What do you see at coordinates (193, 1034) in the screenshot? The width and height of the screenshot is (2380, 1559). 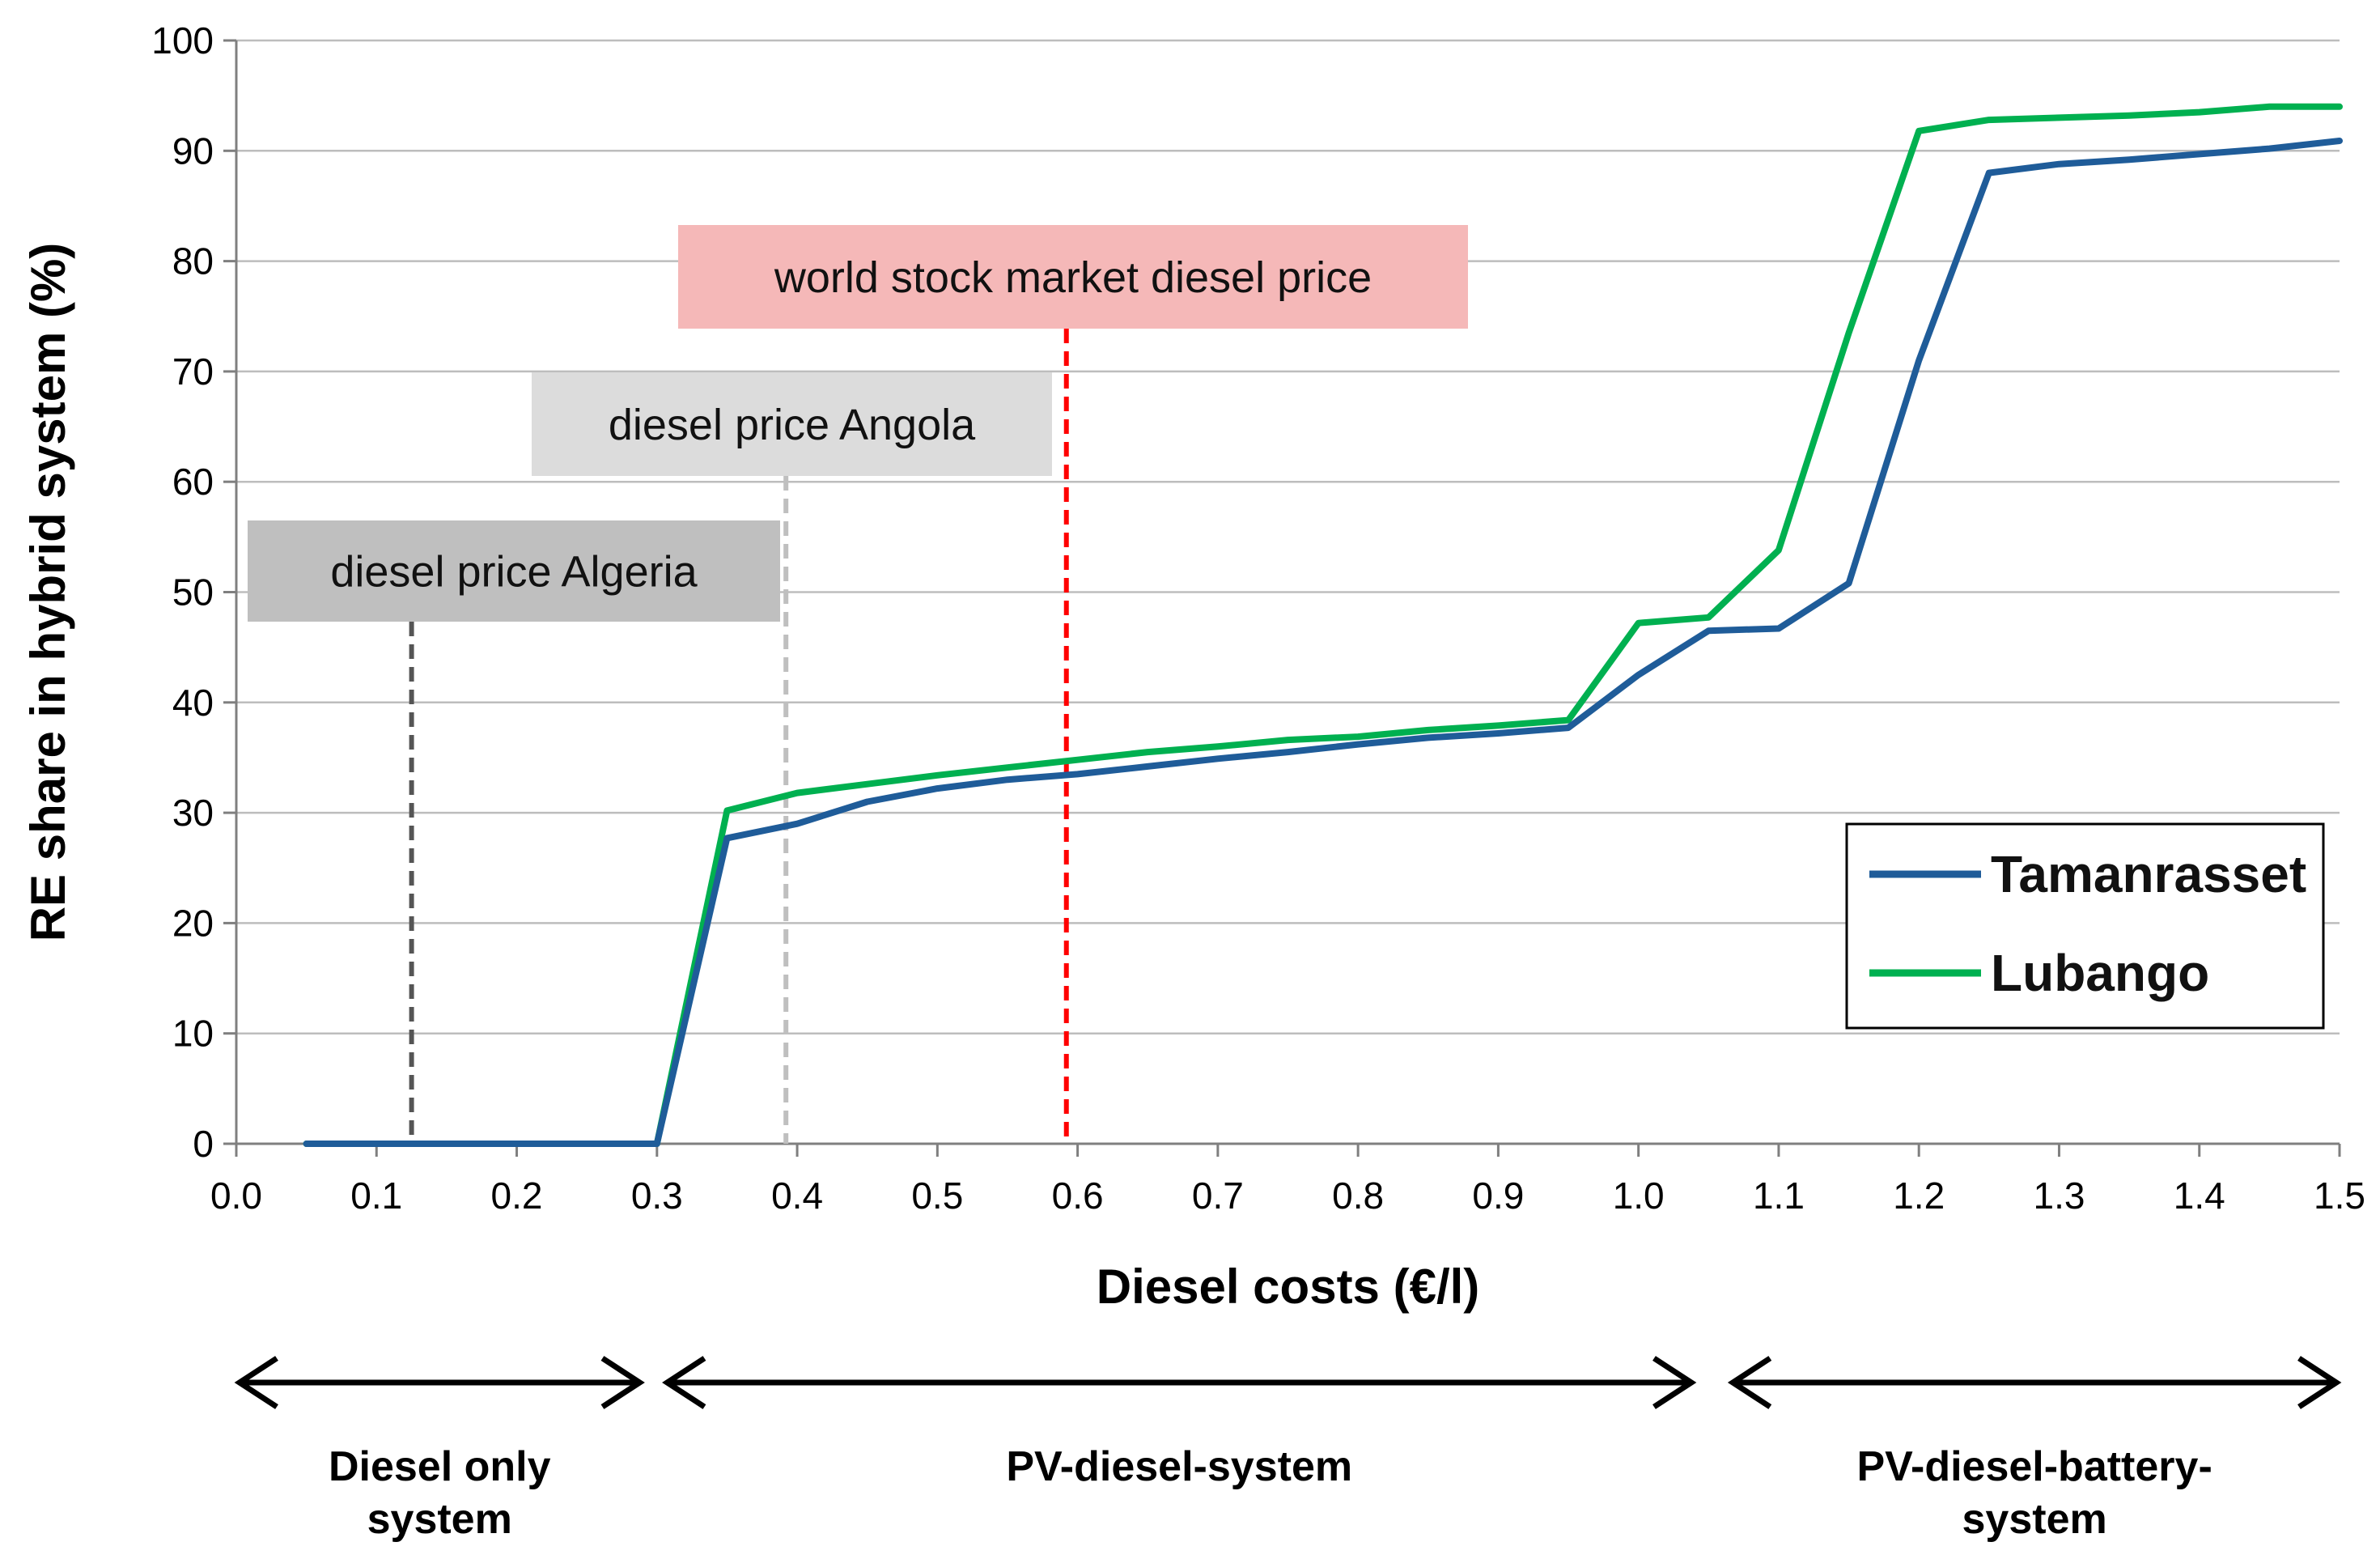 I see `y-tick-label: 10` at bounding box center [193, 1034].